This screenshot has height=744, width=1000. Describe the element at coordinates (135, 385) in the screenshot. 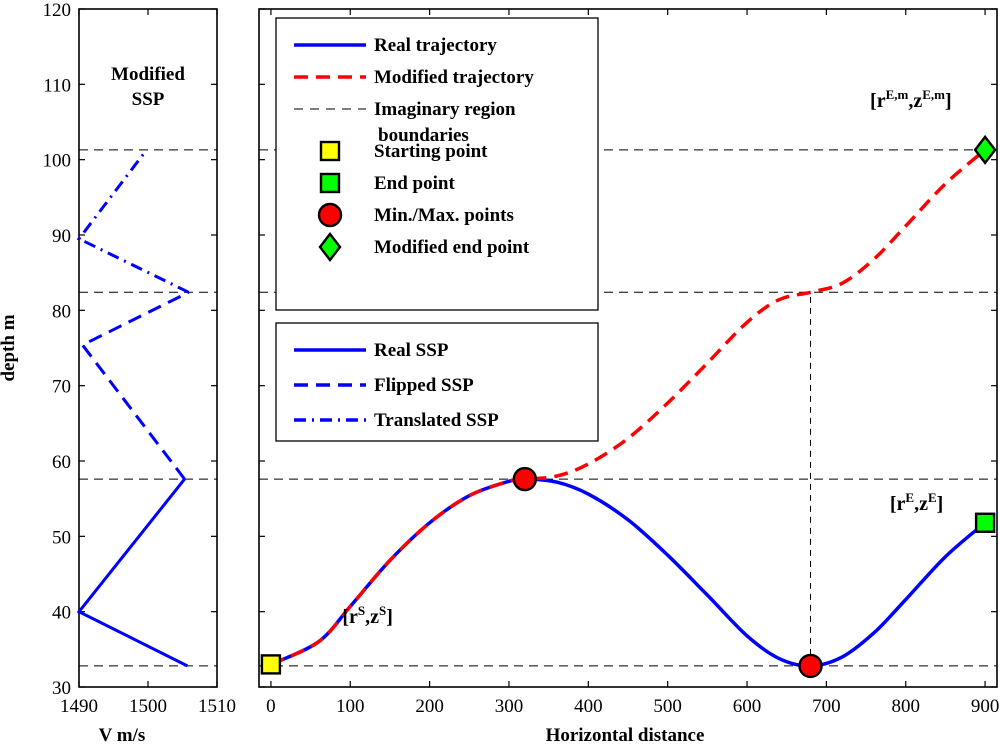

I see `left-series-flipped-ssp` at that location.